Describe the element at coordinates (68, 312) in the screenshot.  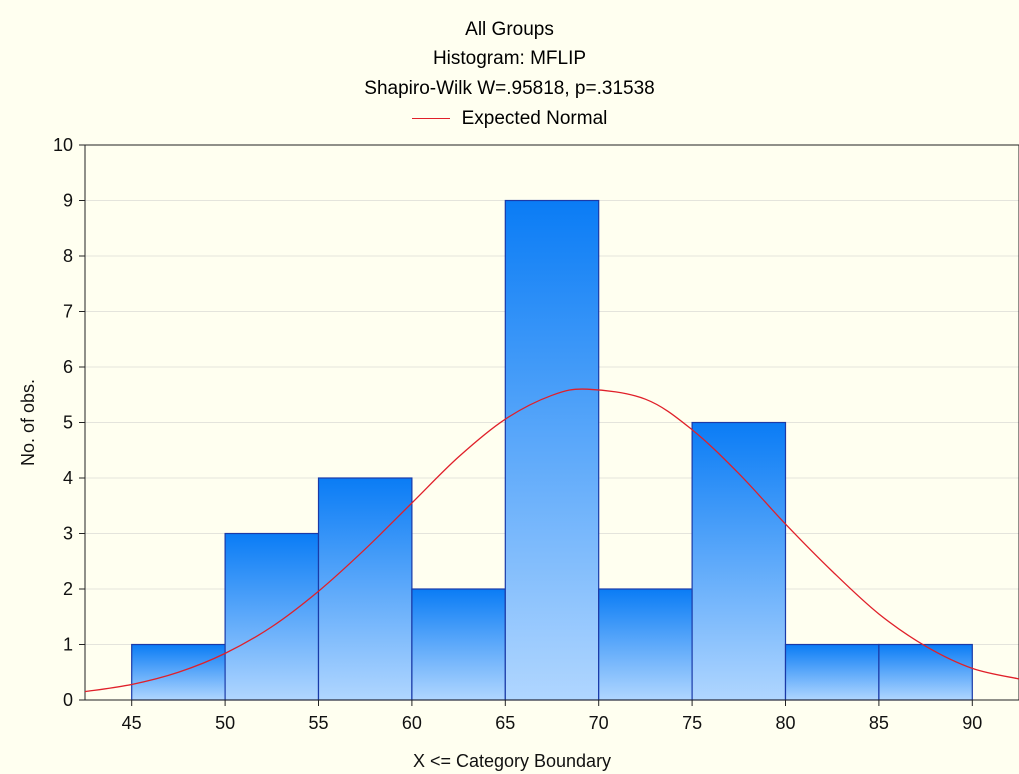
I see `y-tick-label: 7` at that location.